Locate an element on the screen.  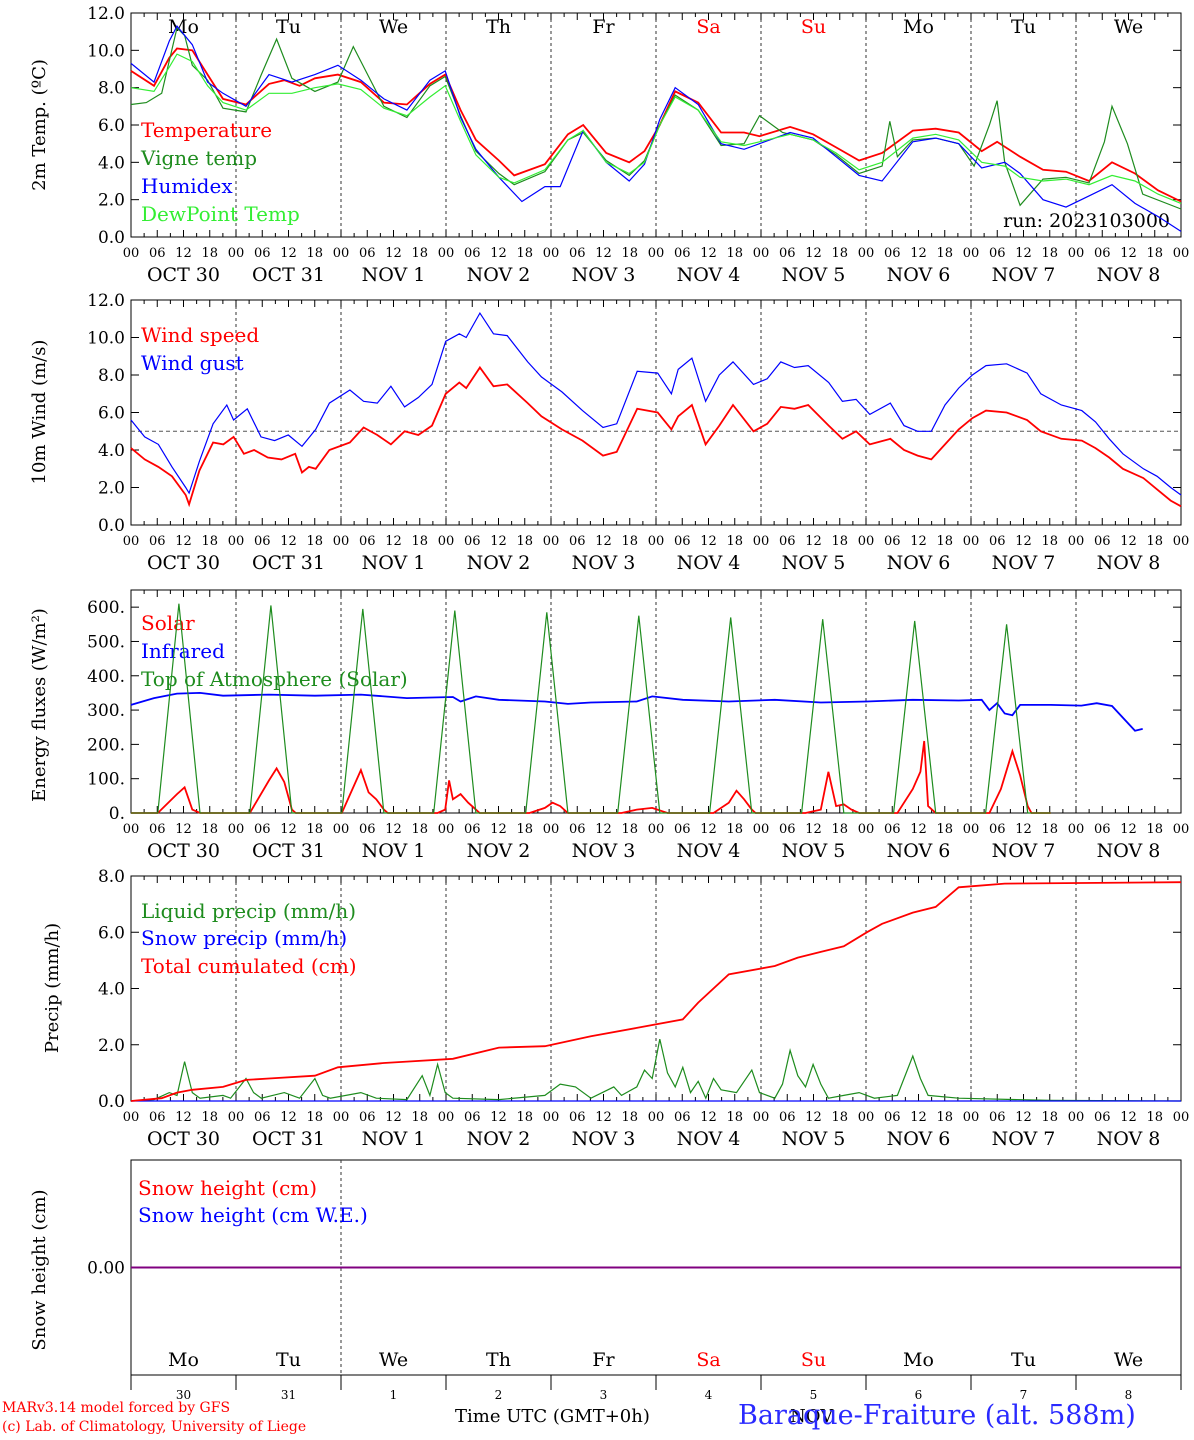
weekday-label: Su is located at coordinates (813, 1360).